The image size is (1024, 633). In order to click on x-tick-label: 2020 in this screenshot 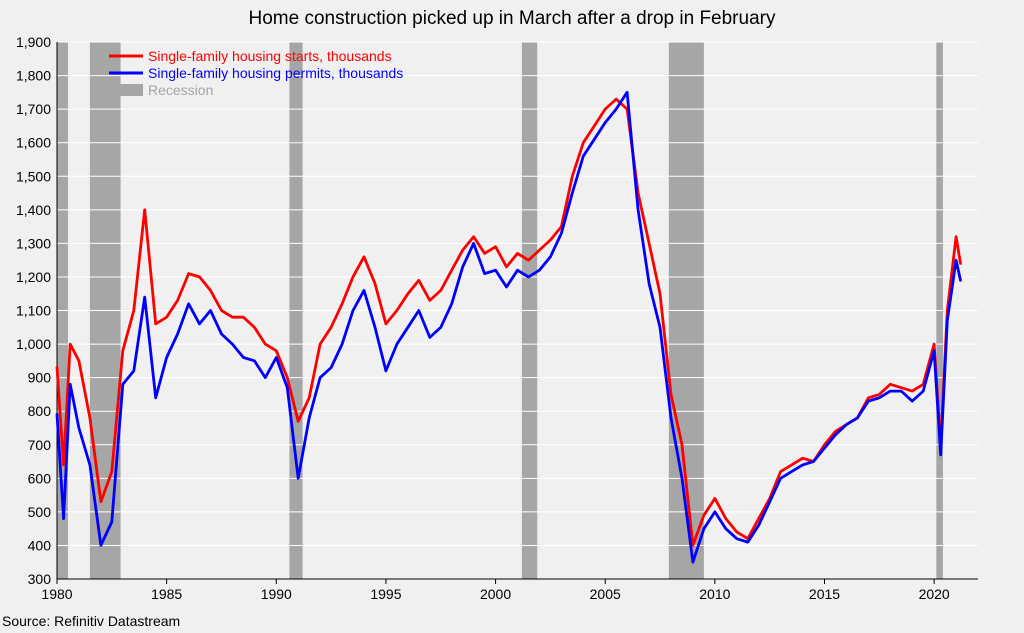, I will do `click(934, 594)`.